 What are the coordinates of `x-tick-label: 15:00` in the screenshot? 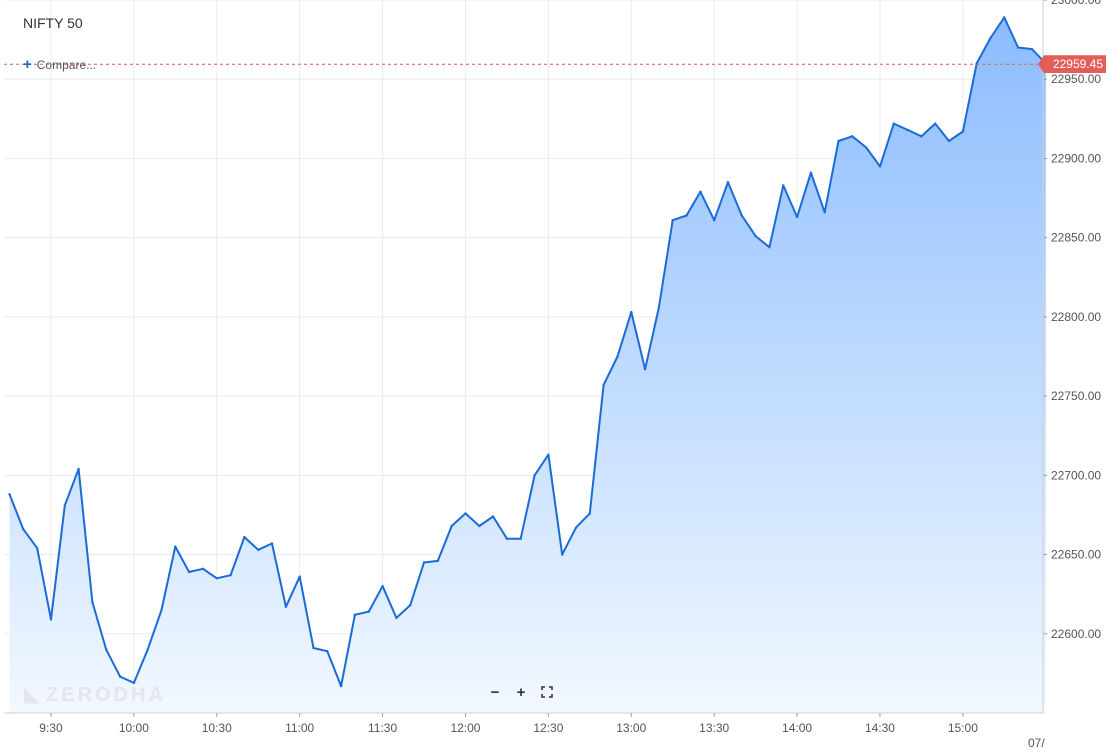 It's located at (963, 728).